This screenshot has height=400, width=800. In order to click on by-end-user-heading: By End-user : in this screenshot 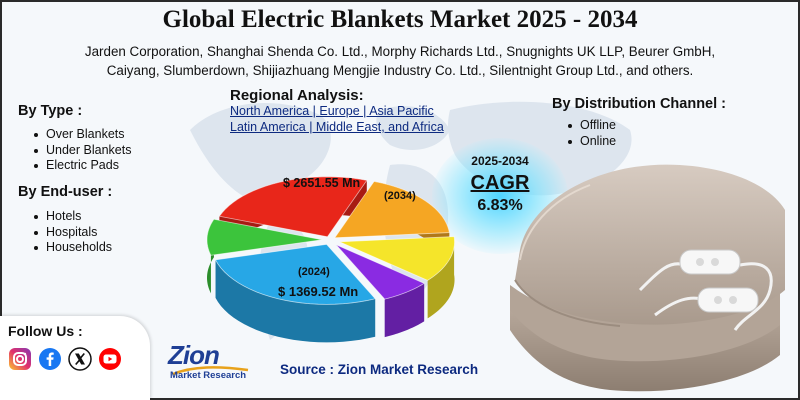, I will do `click(65, 192)`.